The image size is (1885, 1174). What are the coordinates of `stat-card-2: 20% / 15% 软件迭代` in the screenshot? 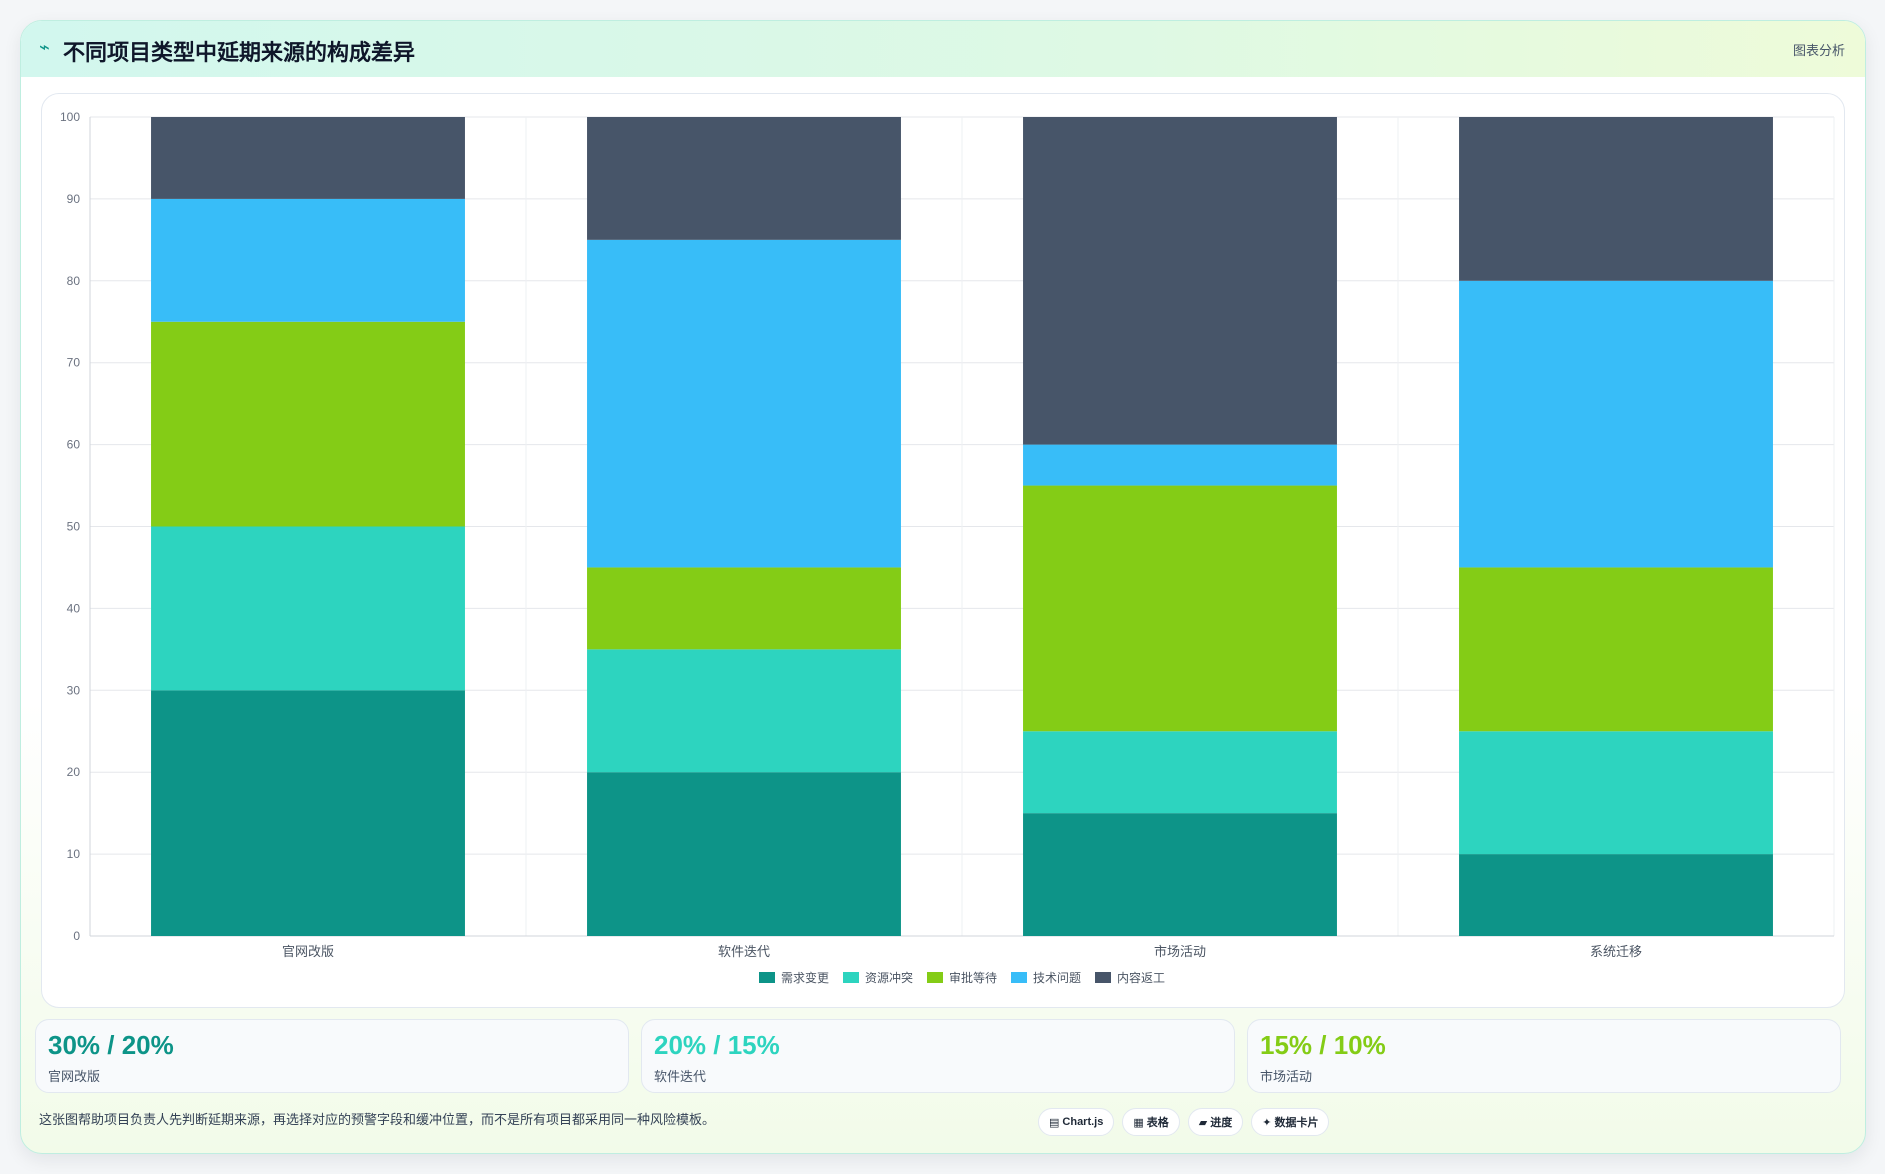 It's located at (938, 1056).